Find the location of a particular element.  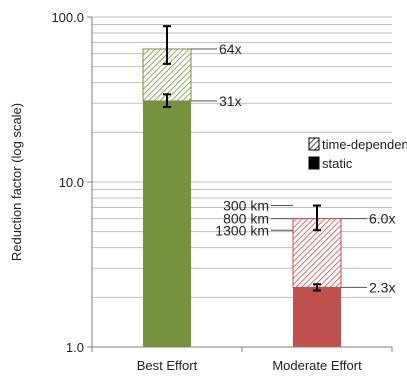

legend-label: time-dependent is located at coordinates (364, 144).